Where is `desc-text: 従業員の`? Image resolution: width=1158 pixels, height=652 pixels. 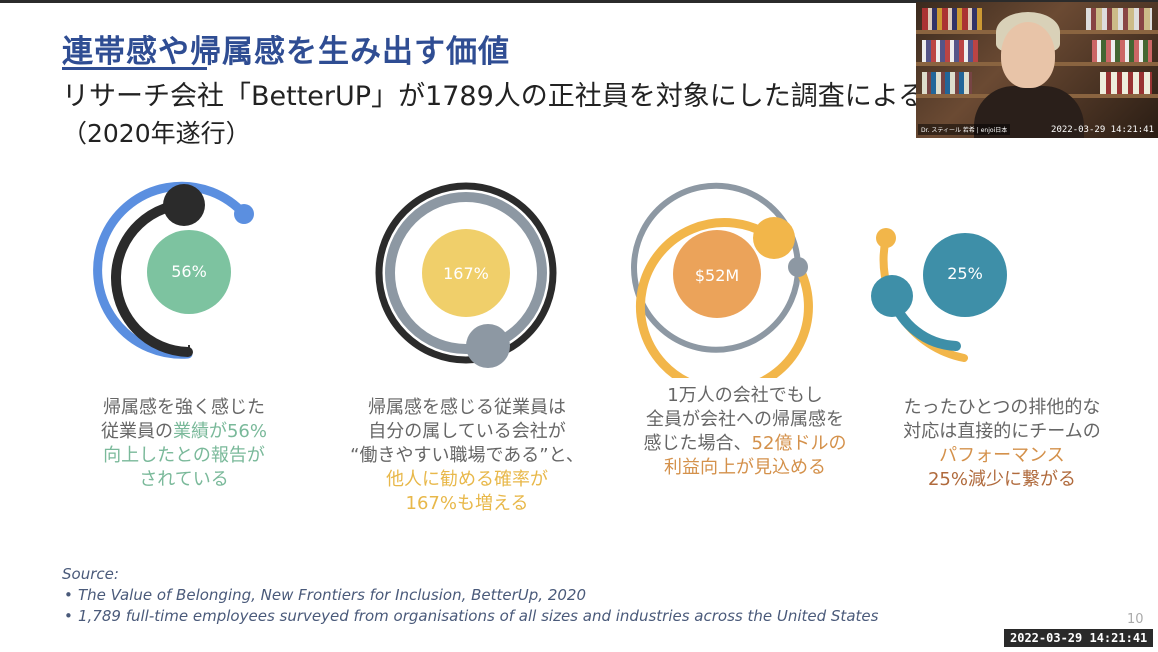
desc-text: 従業員の is located at coordinates (136, 431).